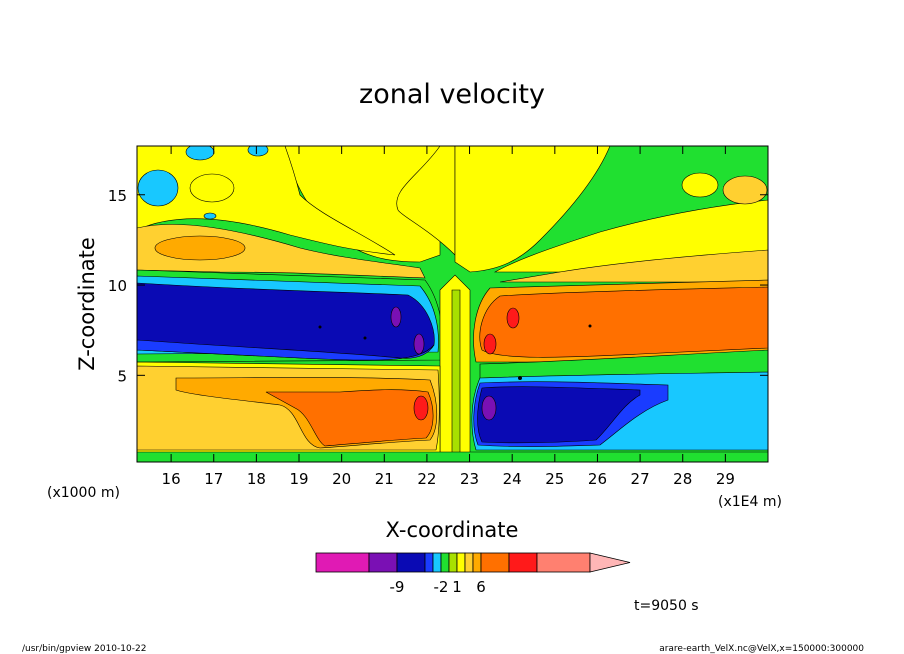 The height and width of the screenshot is (654, 904). I want to click on y-tick-label: 10, so click(117, 286).